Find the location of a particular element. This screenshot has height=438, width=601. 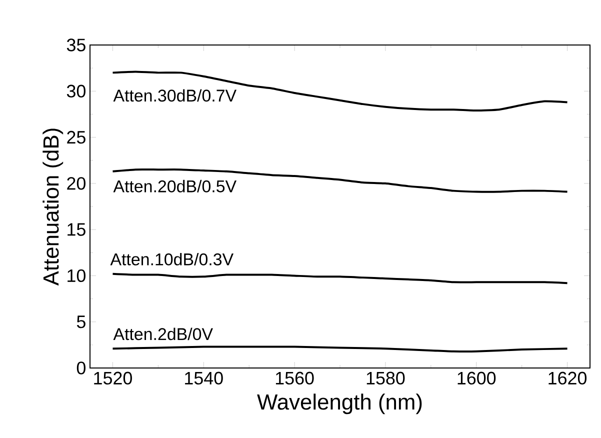

y-tick-label: 20 is located at coordinates (76, 183).